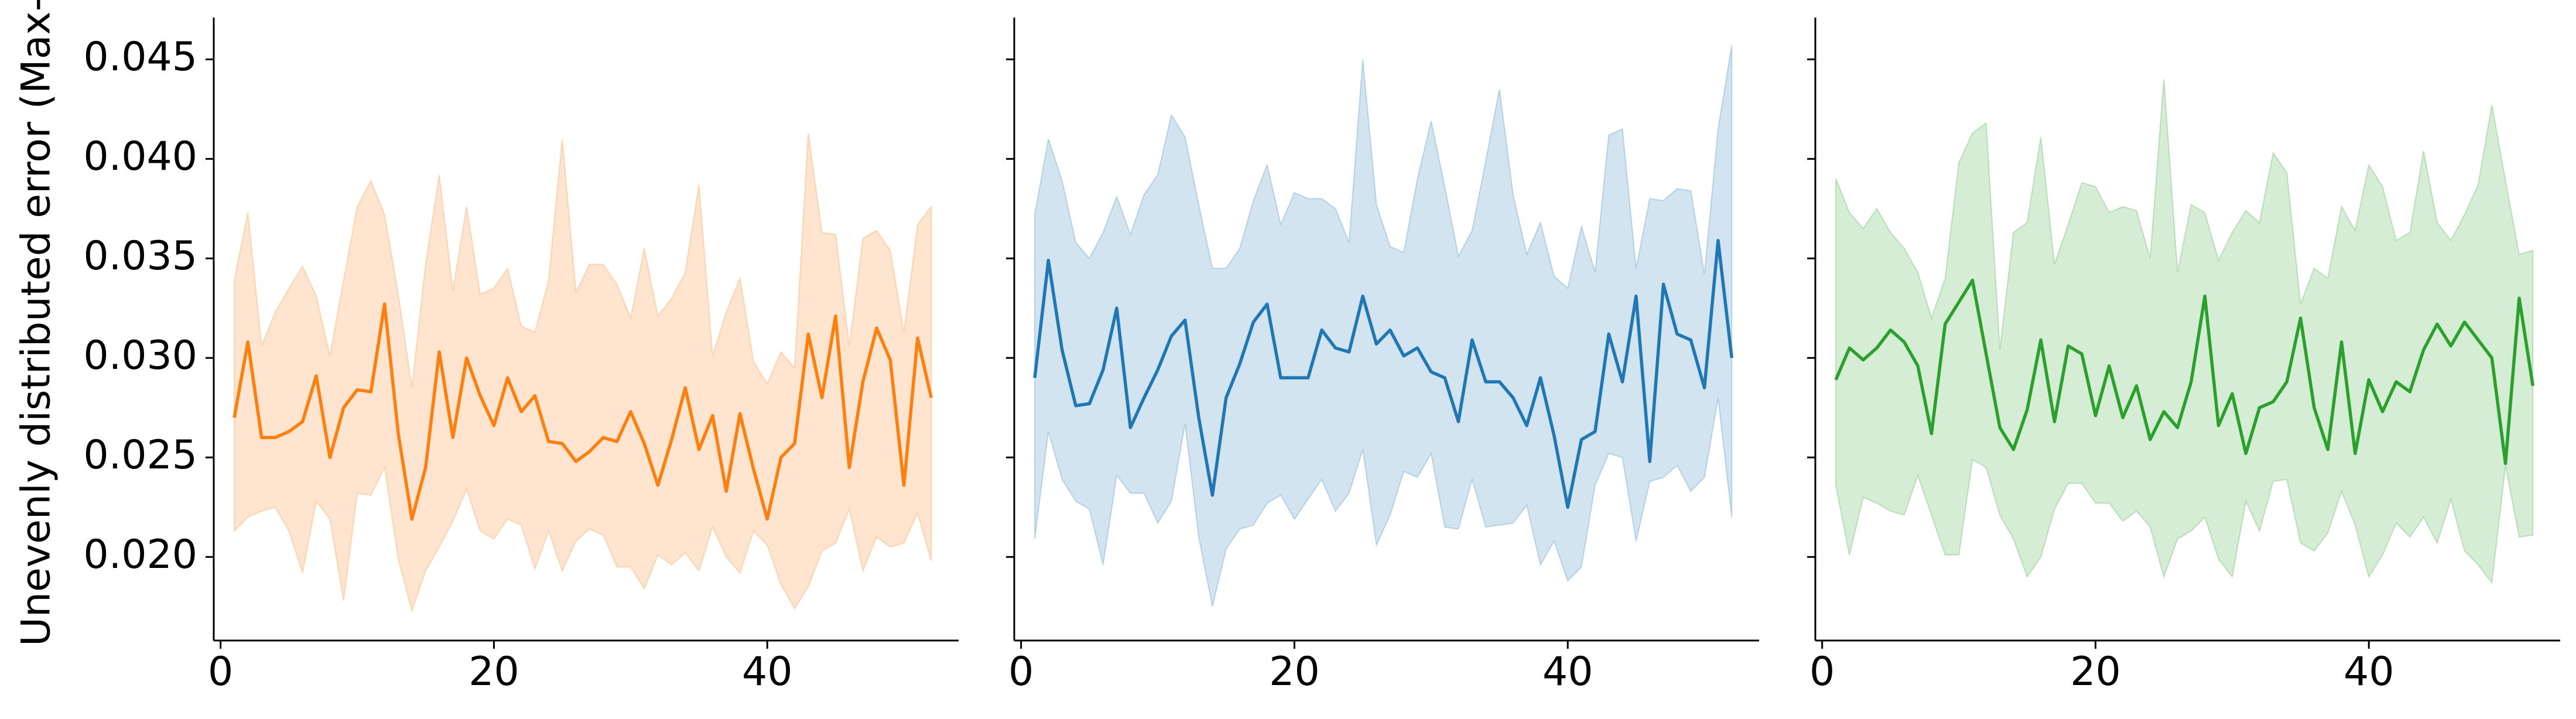  Describe the element at coordinates (140, 555) in the screenshot. I see `y-tick-label: 0.020` at that location.